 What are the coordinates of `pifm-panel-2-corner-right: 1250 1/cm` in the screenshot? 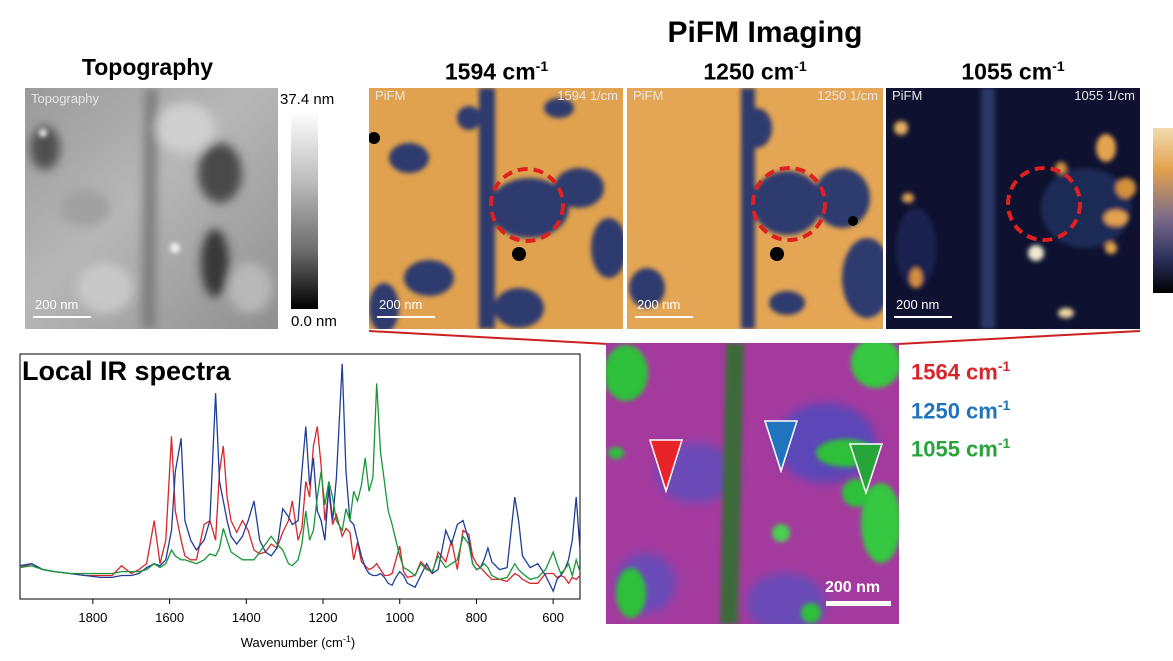 It's located at (847, 95).